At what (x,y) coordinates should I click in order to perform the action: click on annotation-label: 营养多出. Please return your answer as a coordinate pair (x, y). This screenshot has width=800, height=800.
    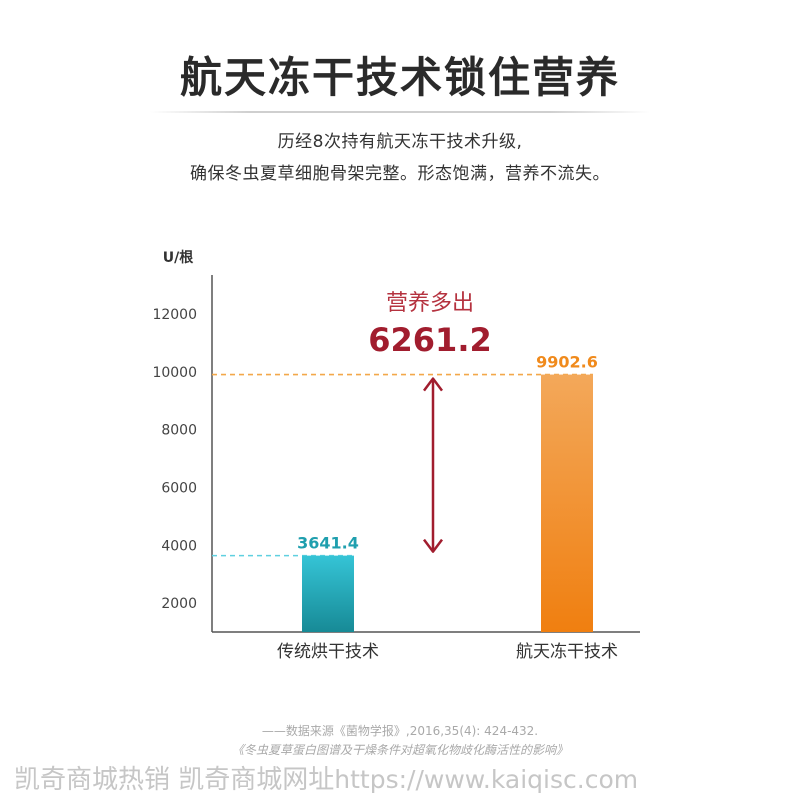
    Looking at the image, I should click on (430, 303).